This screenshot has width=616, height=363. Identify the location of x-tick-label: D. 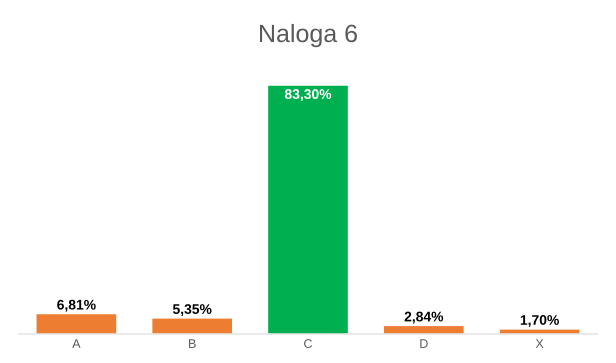
(424, 343).